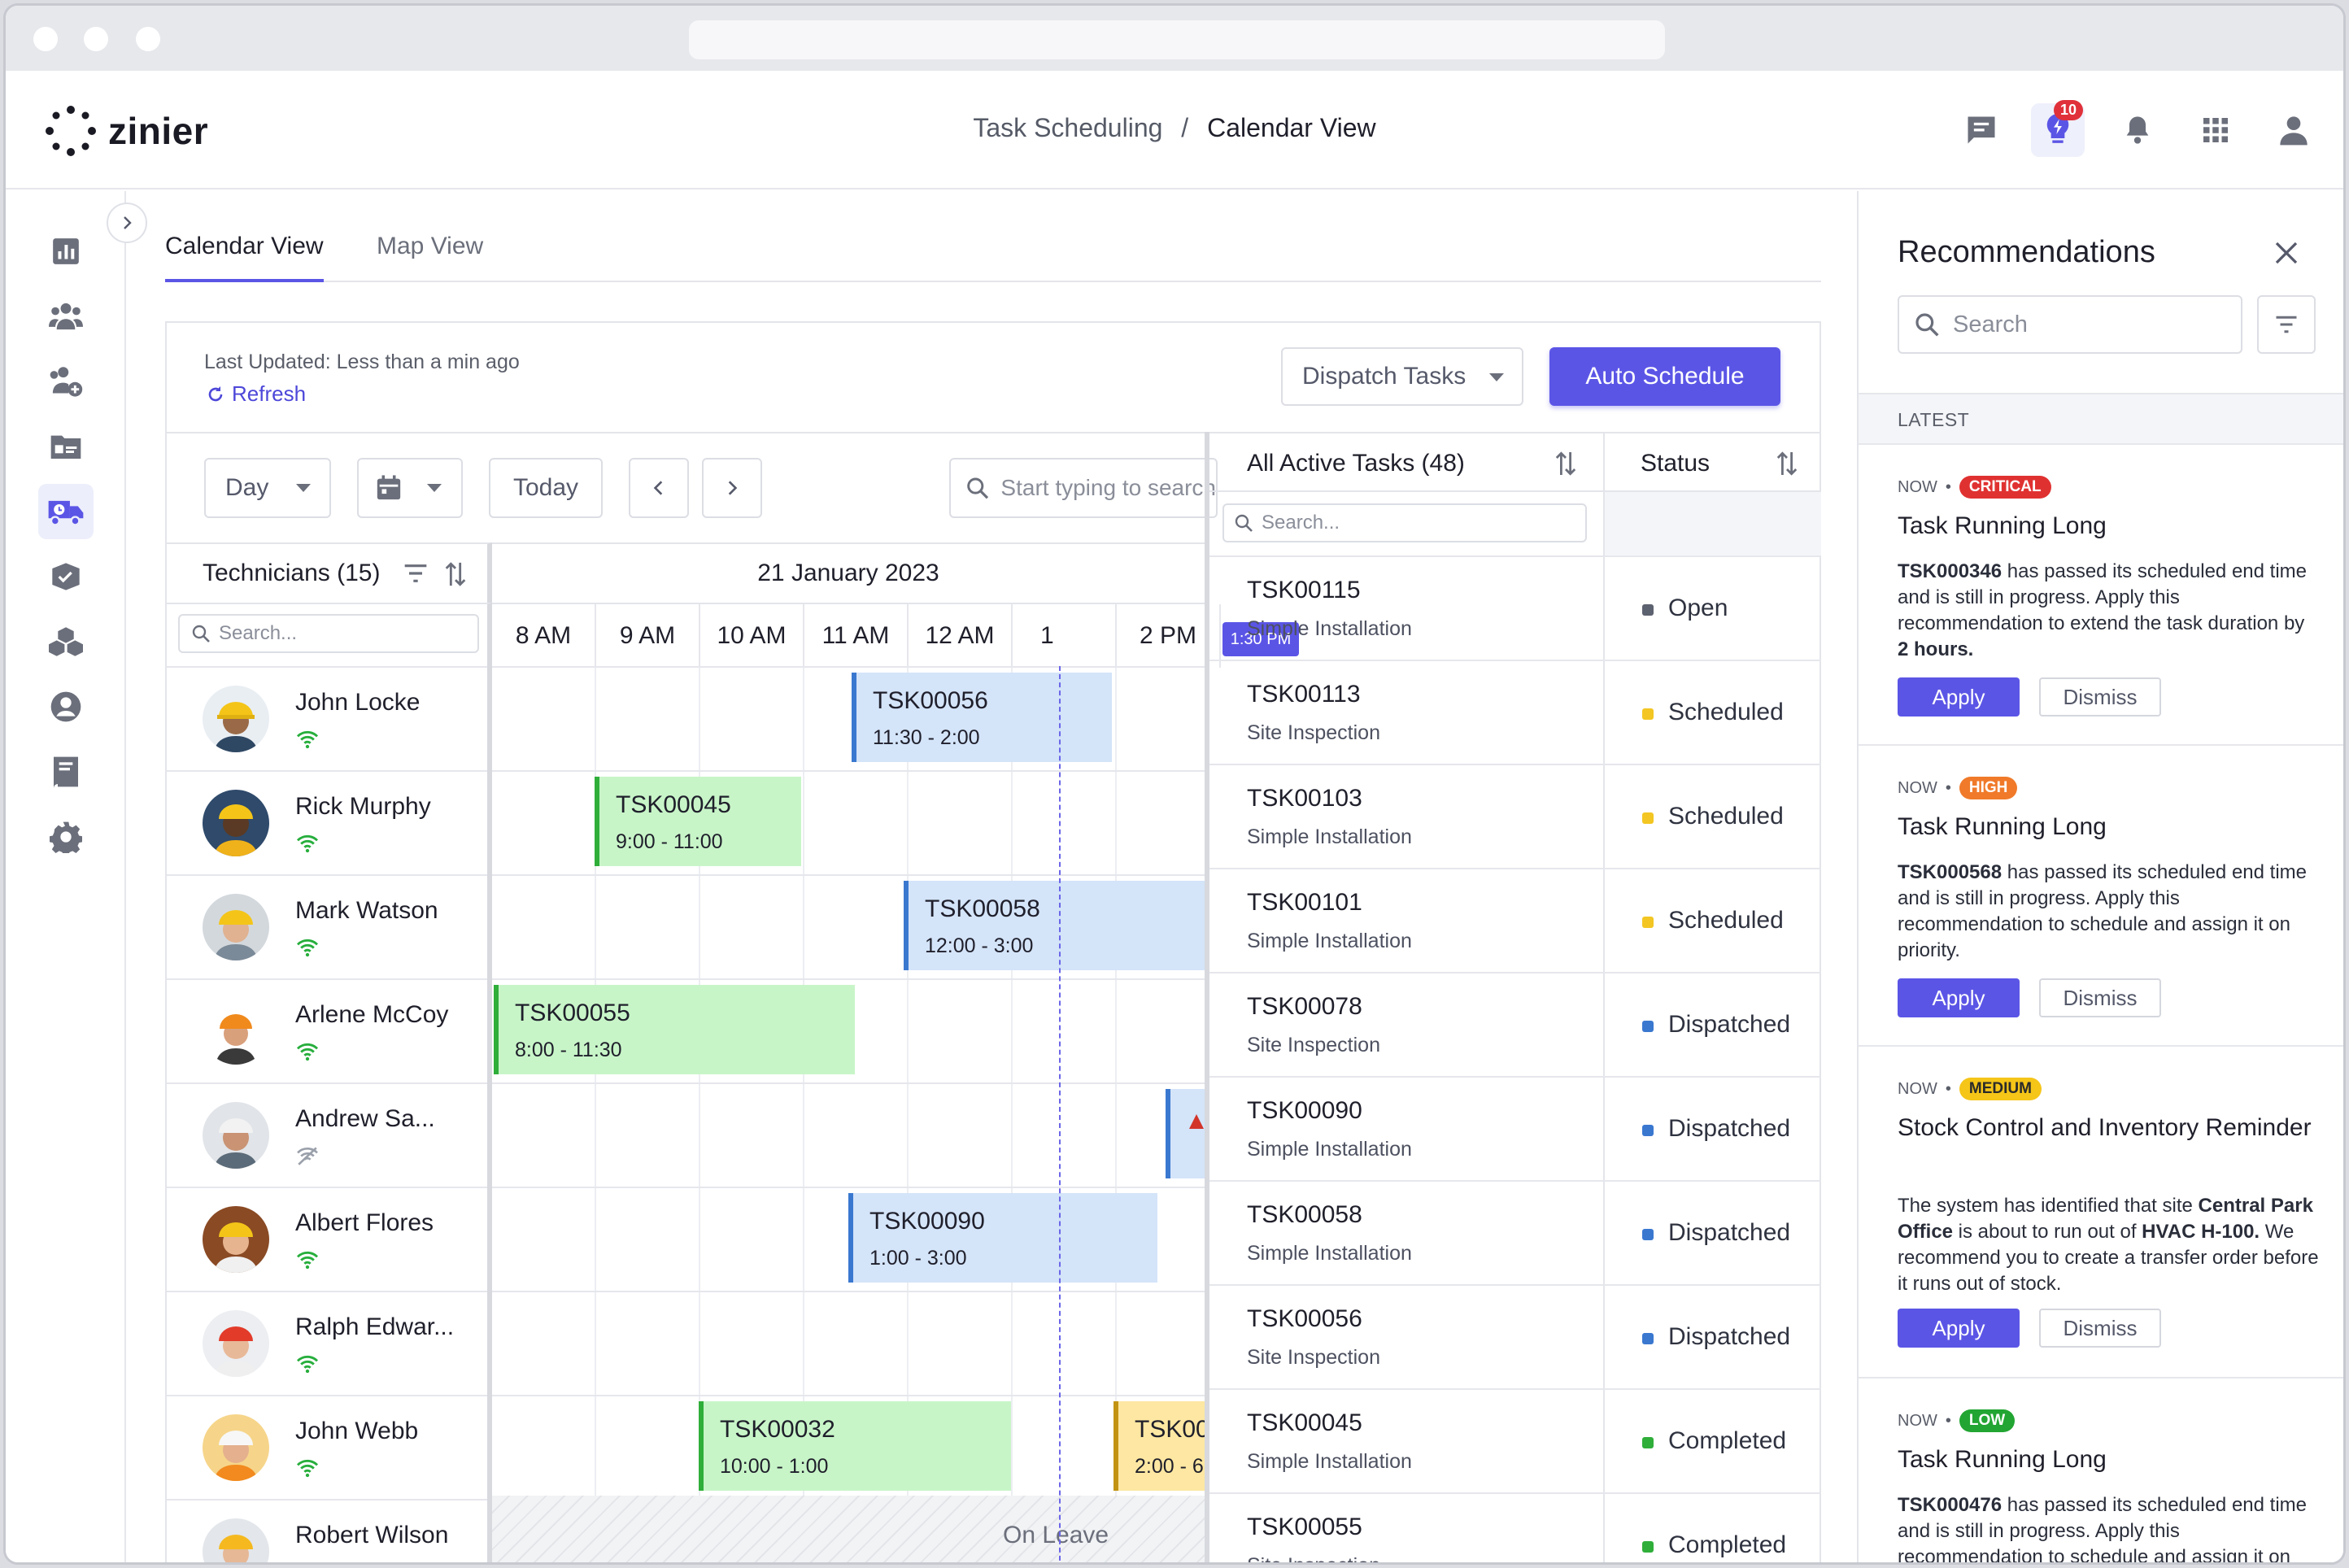 The width and height of the screenshot is (2349, 1568). Describe the element at coordinates (126, 131) in the screenshot. I see `app-logo: zinier` at that location.